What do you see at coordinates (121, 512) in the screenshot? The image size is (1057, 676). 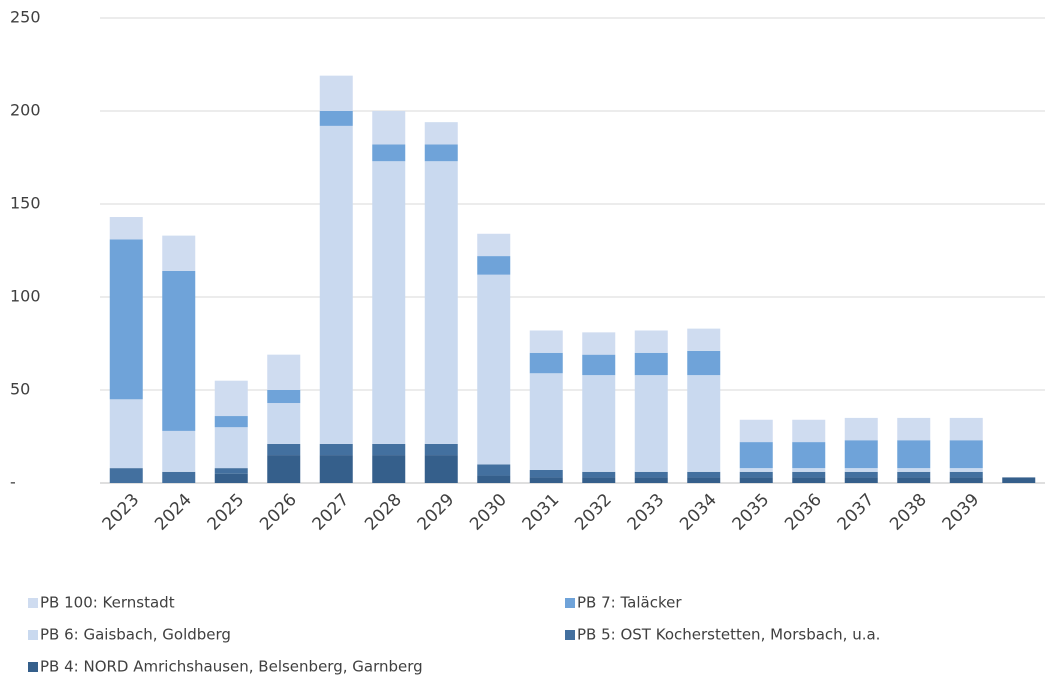 I see `x-tick-label: 2023` at bounding box center [121, 512].